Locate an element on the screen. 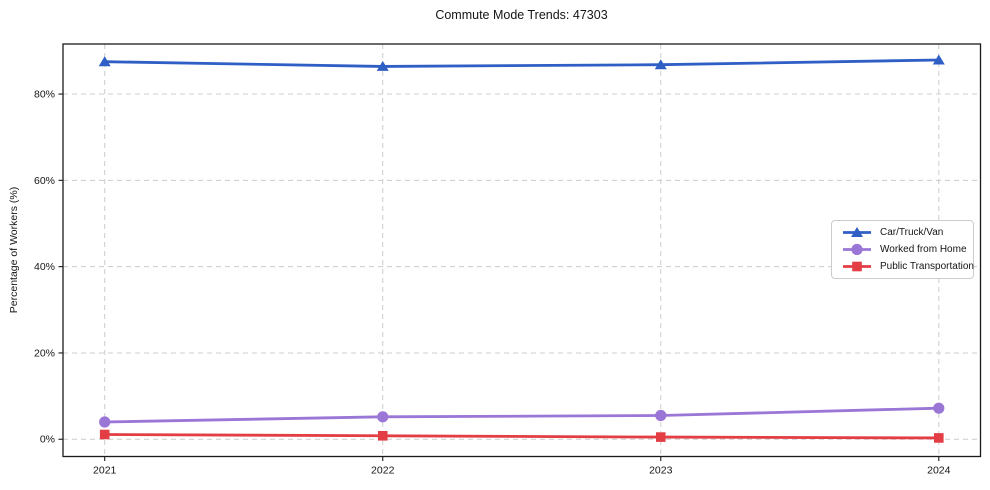 The width and height of the screenshot is (990, 490). square-marker-icon is located at coordinates (857, 266).